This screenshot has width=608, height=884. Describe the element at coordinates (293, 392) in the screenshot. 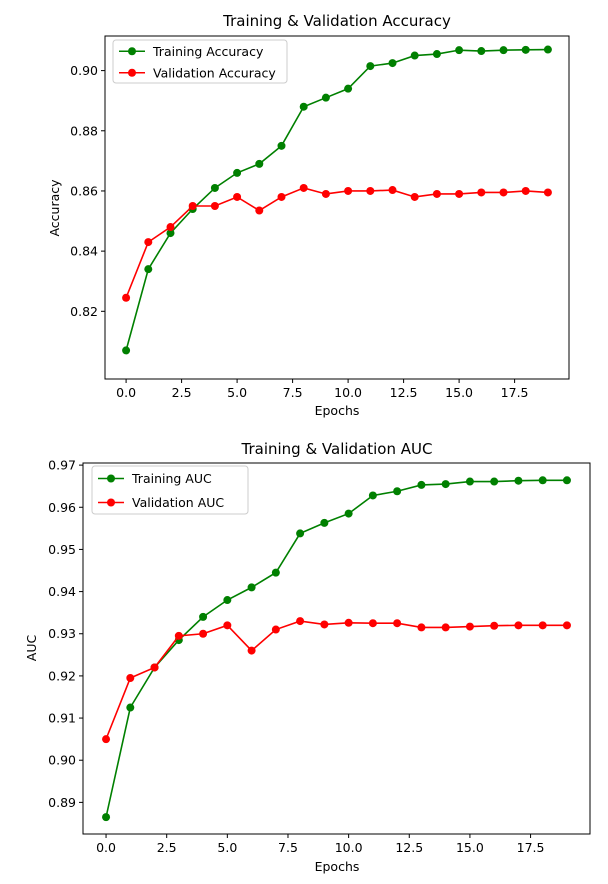

I see `x-tick-label: 7.5` at that location.